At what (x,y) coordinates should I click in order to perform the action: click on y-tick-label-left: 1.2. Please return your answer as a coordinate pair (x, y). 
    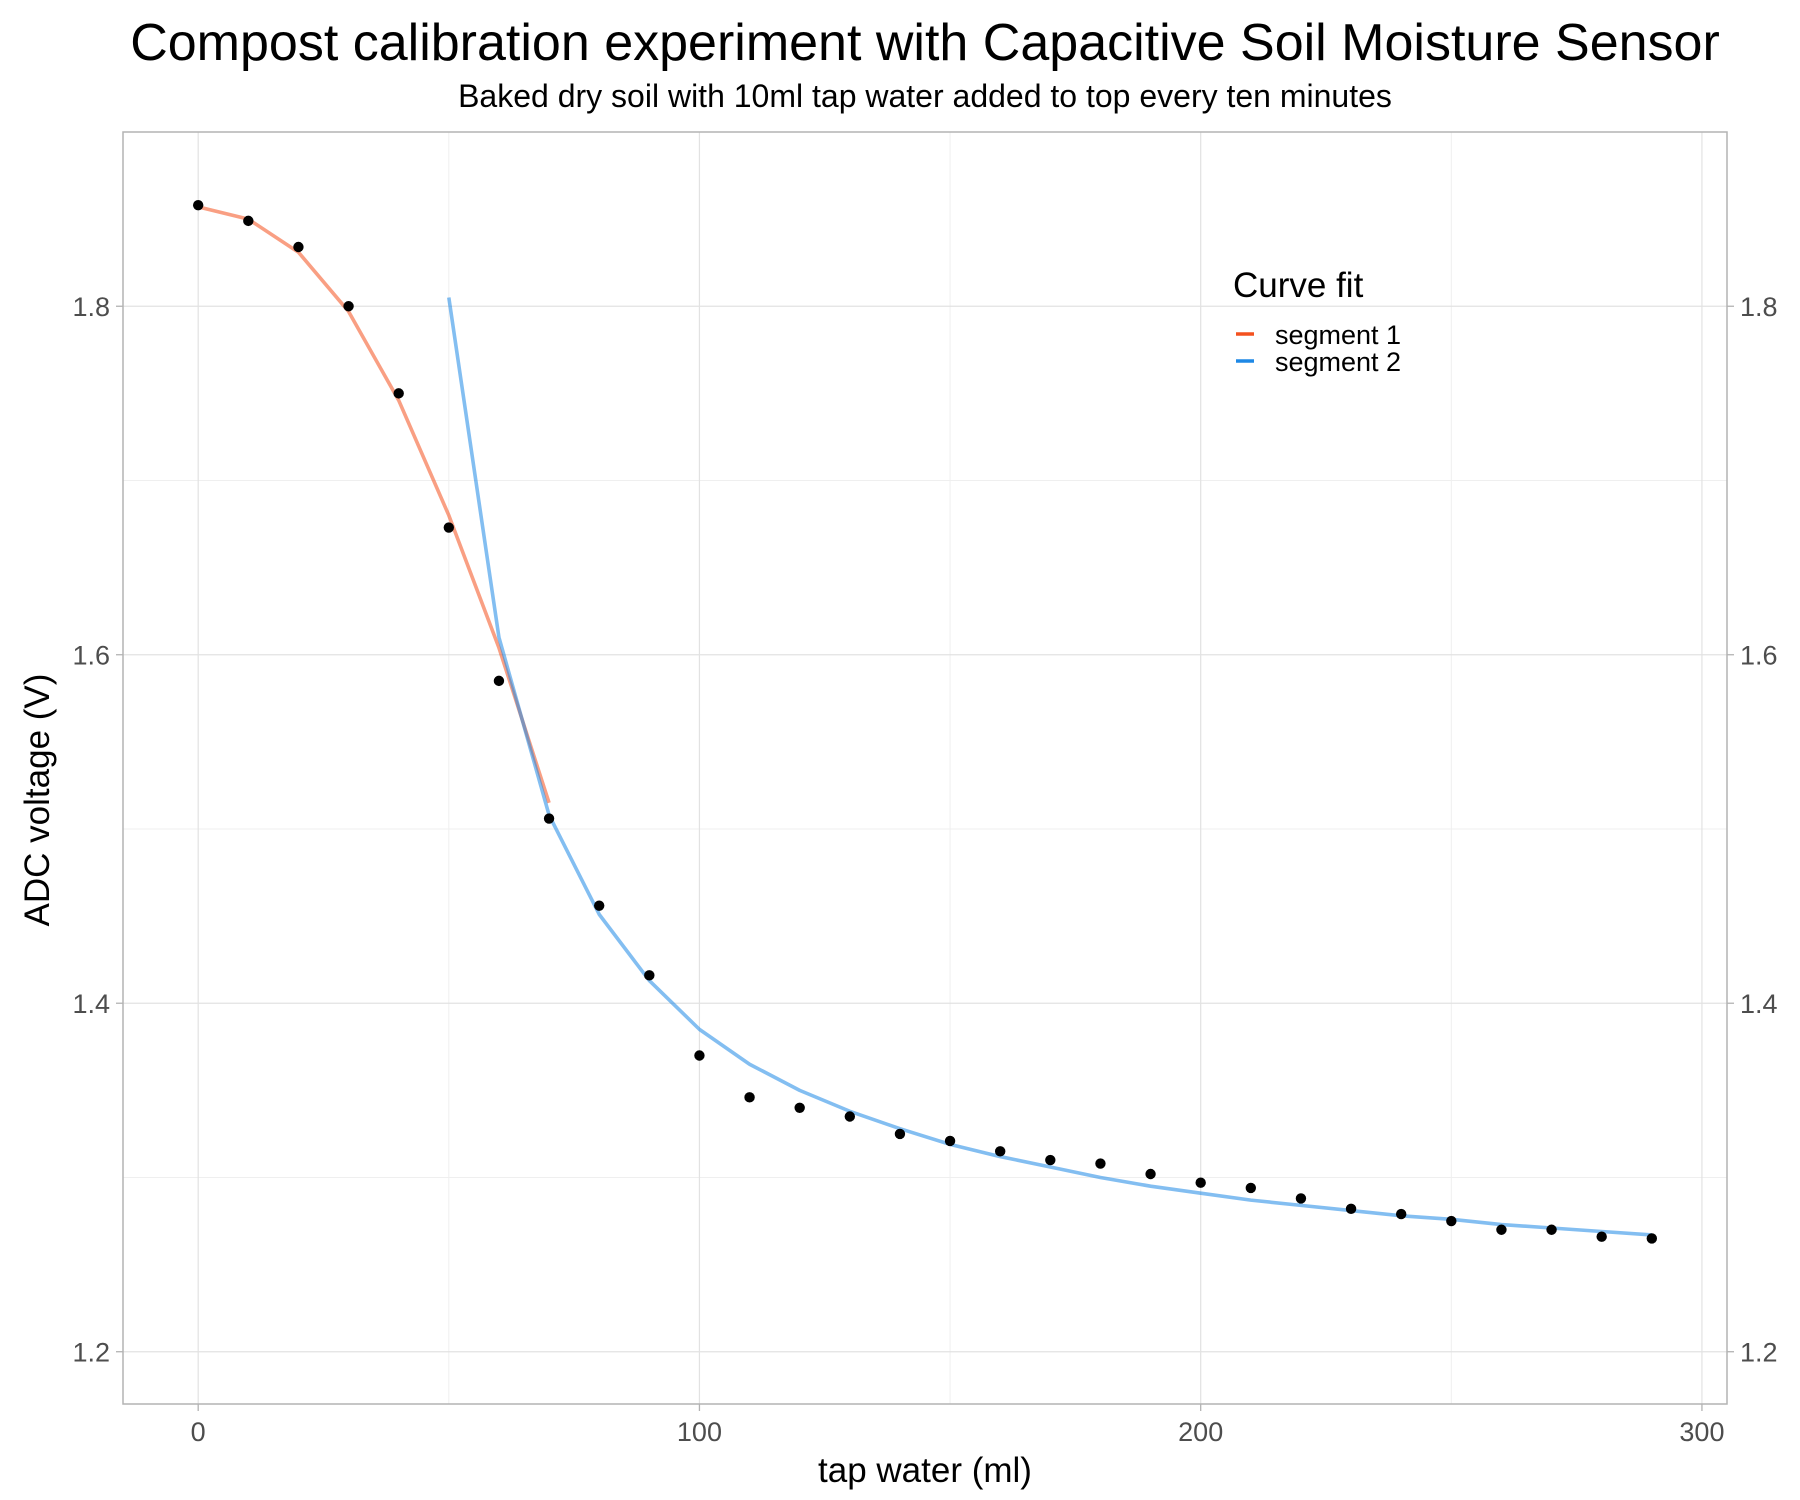
    Looking at the image, I should click on (91, 1353).